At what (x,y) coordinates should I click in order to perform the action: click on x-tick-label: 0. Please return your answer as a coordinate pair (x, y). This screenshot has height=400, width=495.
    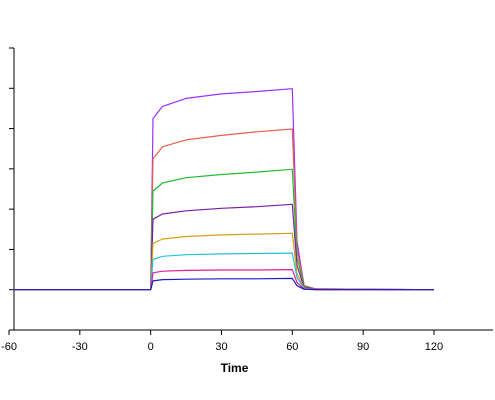
    Looking at the image, I should click on (151, 347).